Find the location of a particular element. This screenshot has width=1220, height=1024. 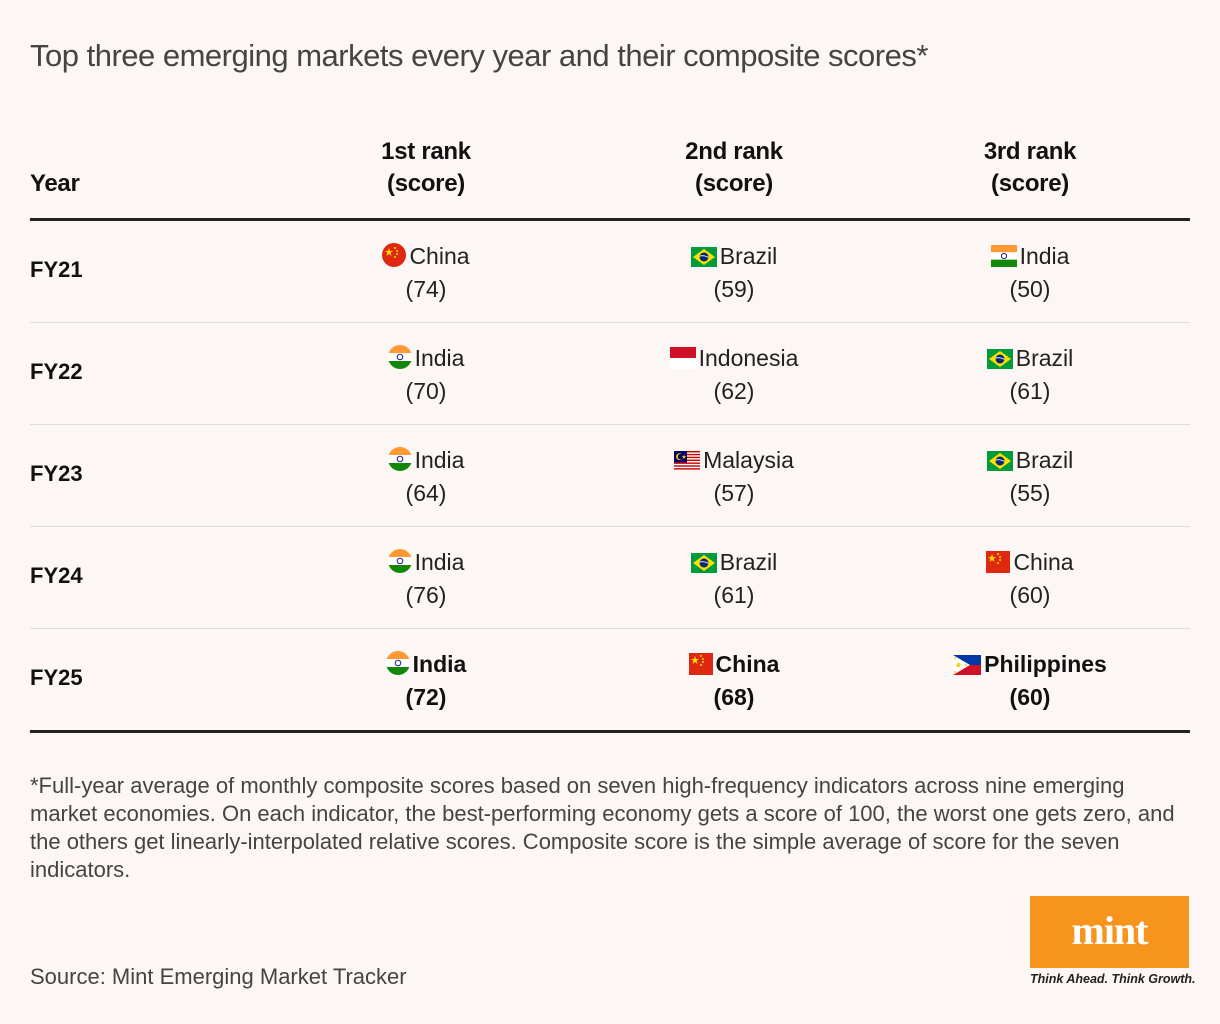

rank-3-cell: China (60) is located at coordinates (1030, 578).